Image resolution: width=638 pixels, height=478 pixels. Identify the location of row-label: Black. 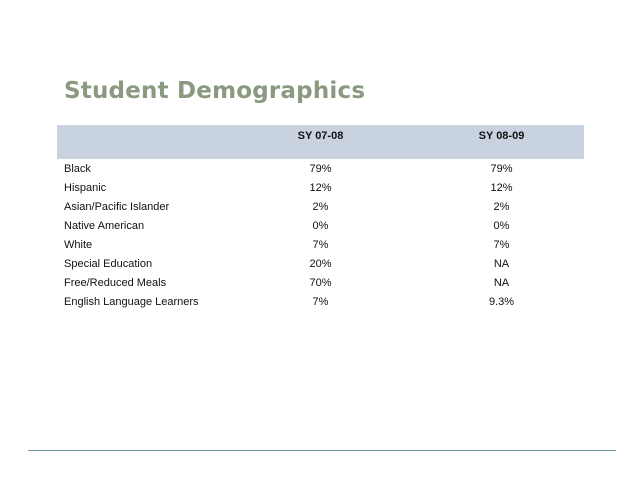
(77, 169).